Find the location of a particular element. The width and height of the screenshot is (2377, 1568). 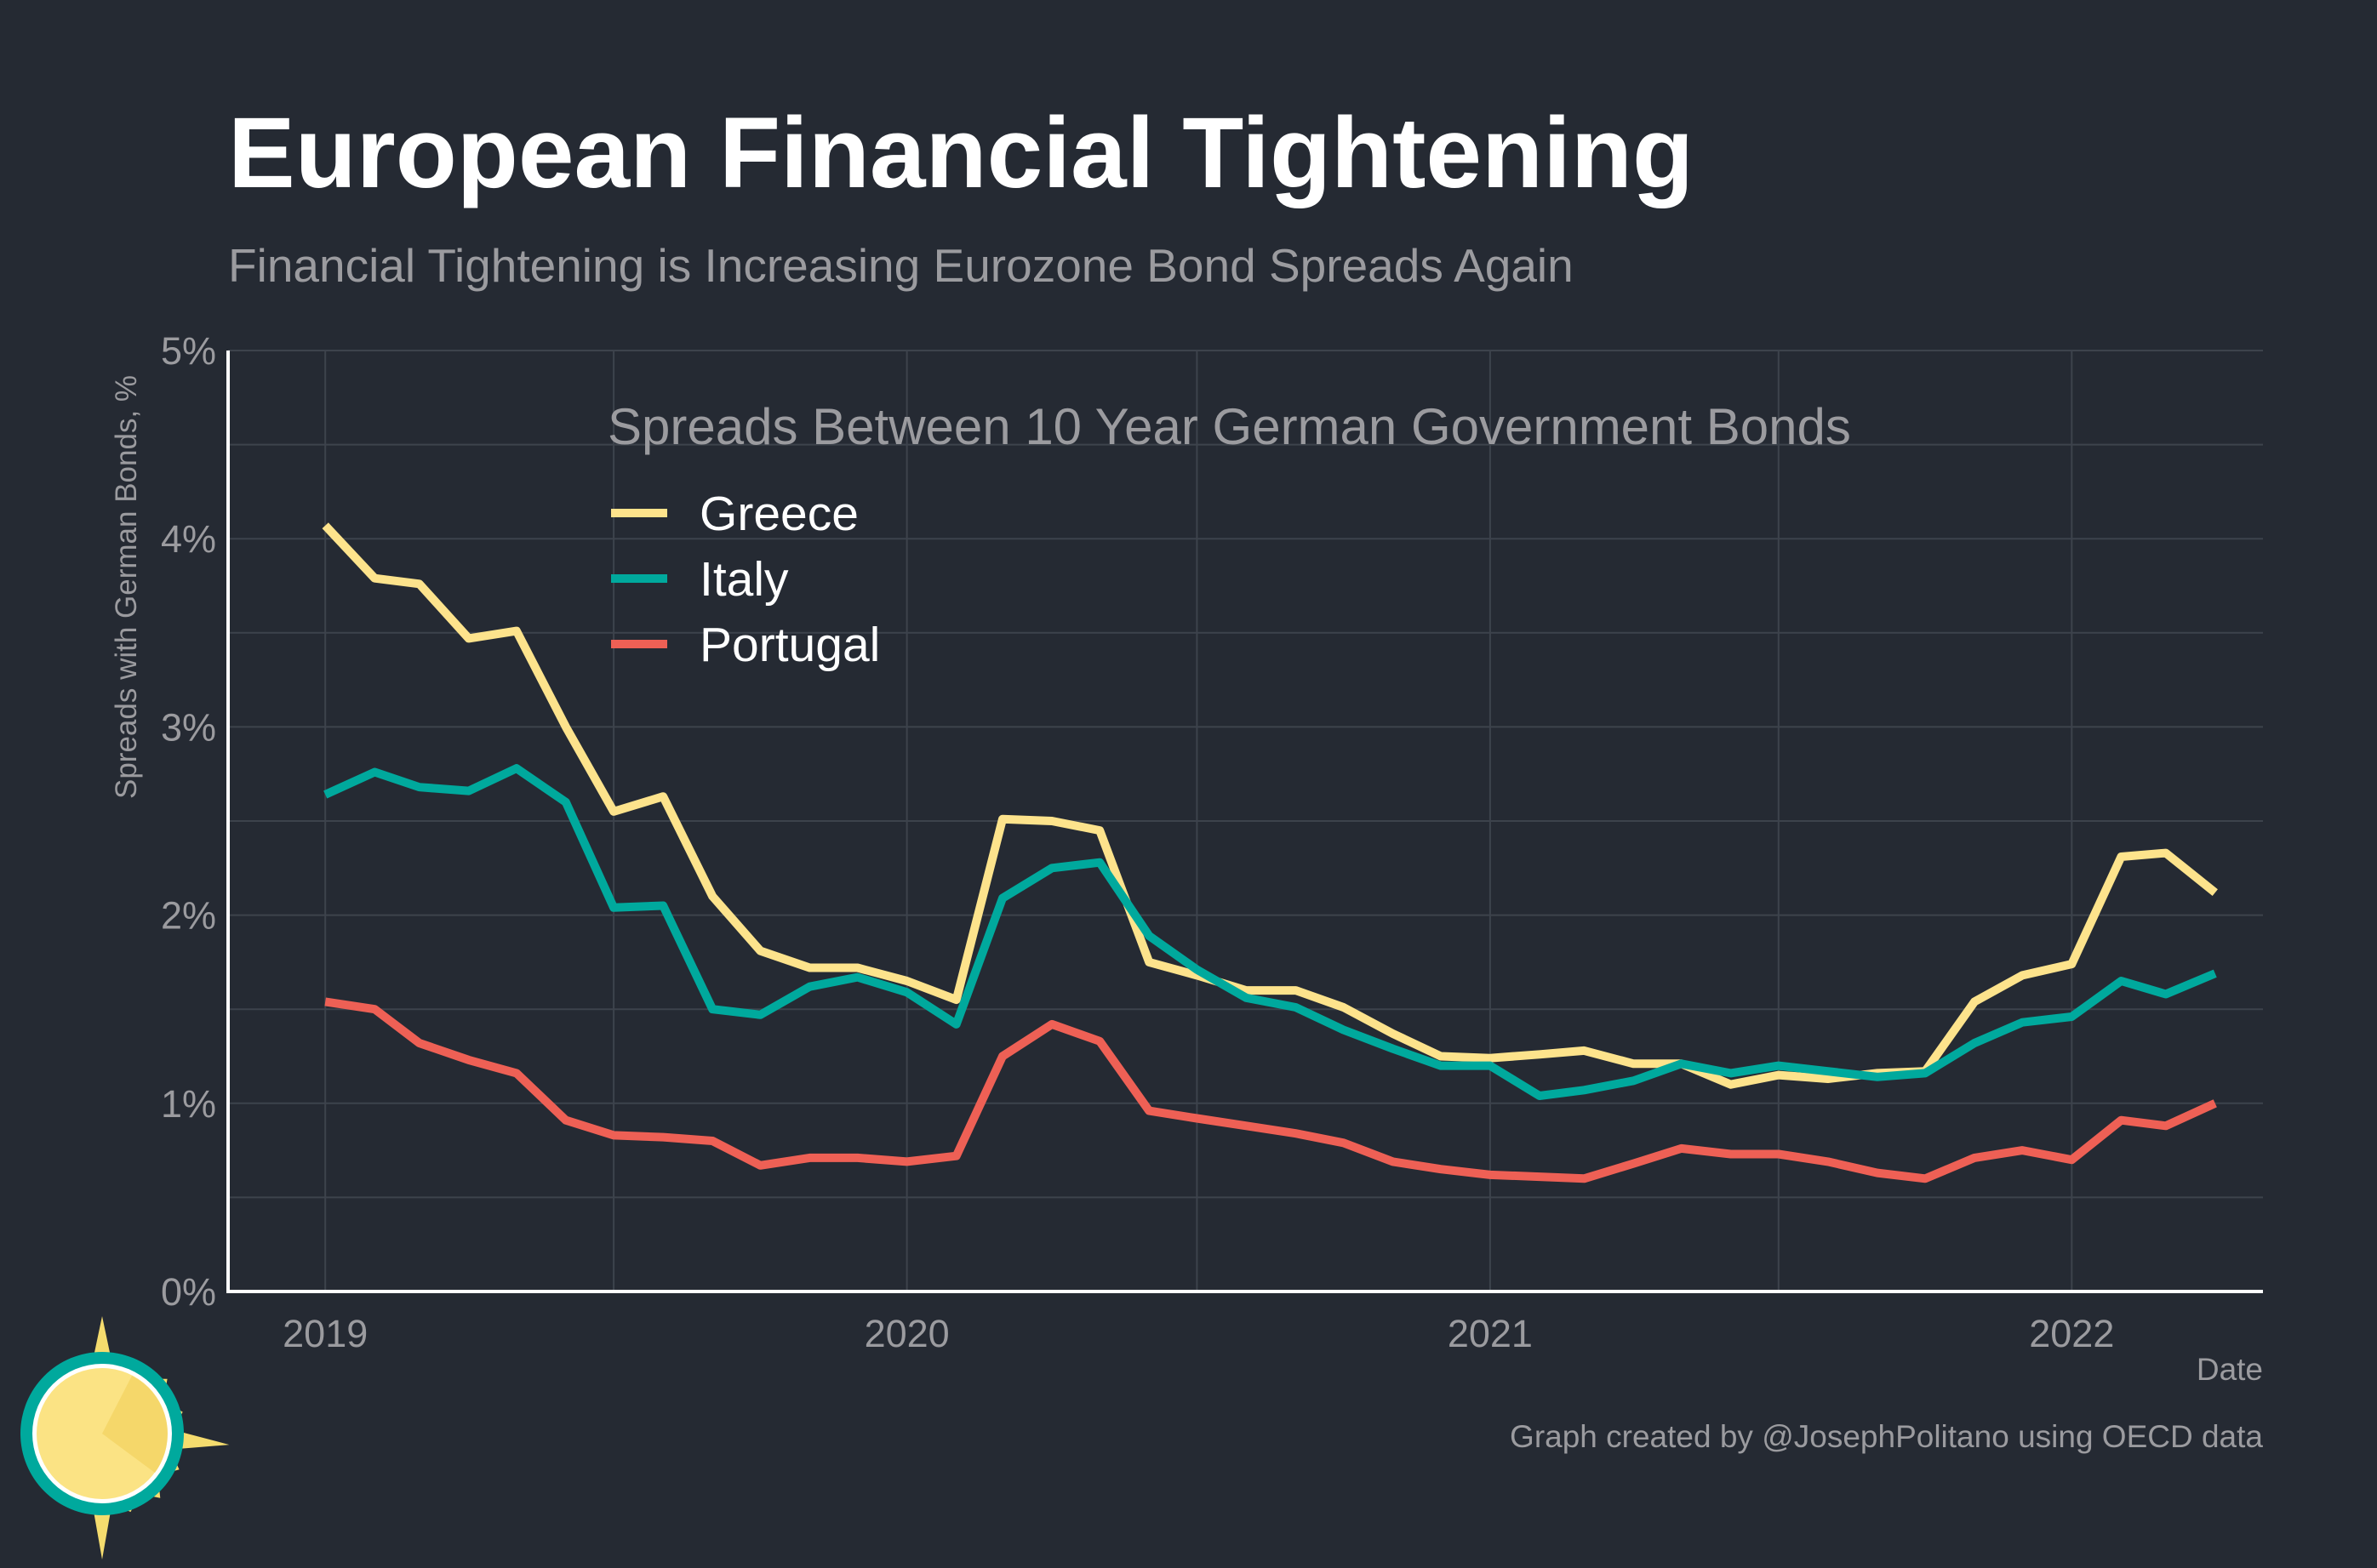

y-tick-label: 2% is located at coordinates (188, 916).